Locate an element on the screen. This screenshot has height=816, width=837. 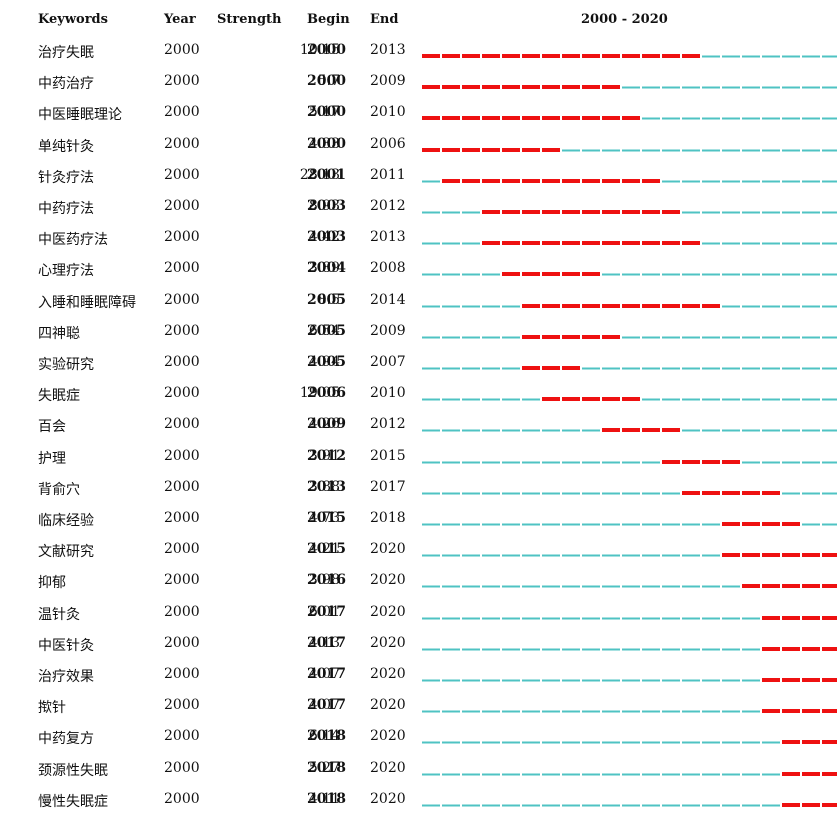
keyword-cell: 中药疗法 is located at coordinates (66, 209).